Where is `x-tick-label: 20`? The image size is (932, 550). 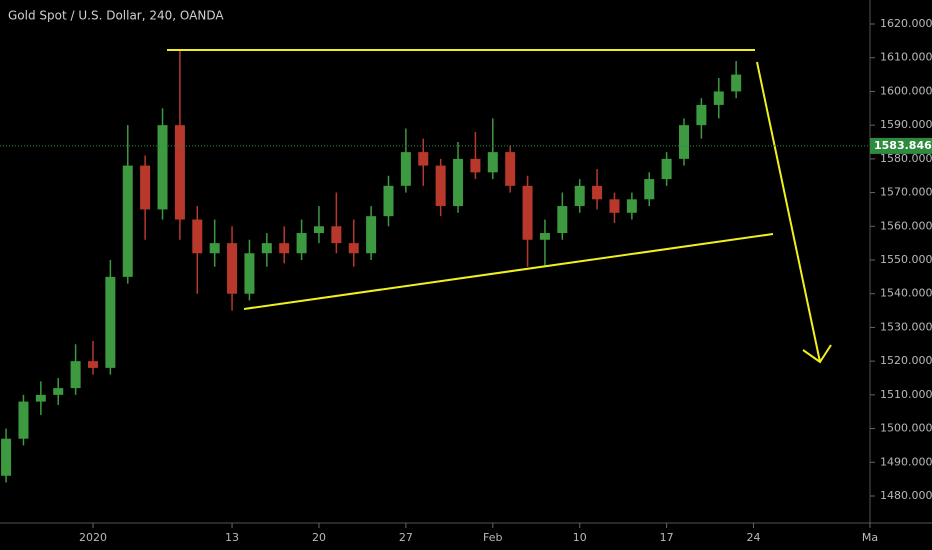
x-tick-label: 20 is located at coordinates (319, 537).